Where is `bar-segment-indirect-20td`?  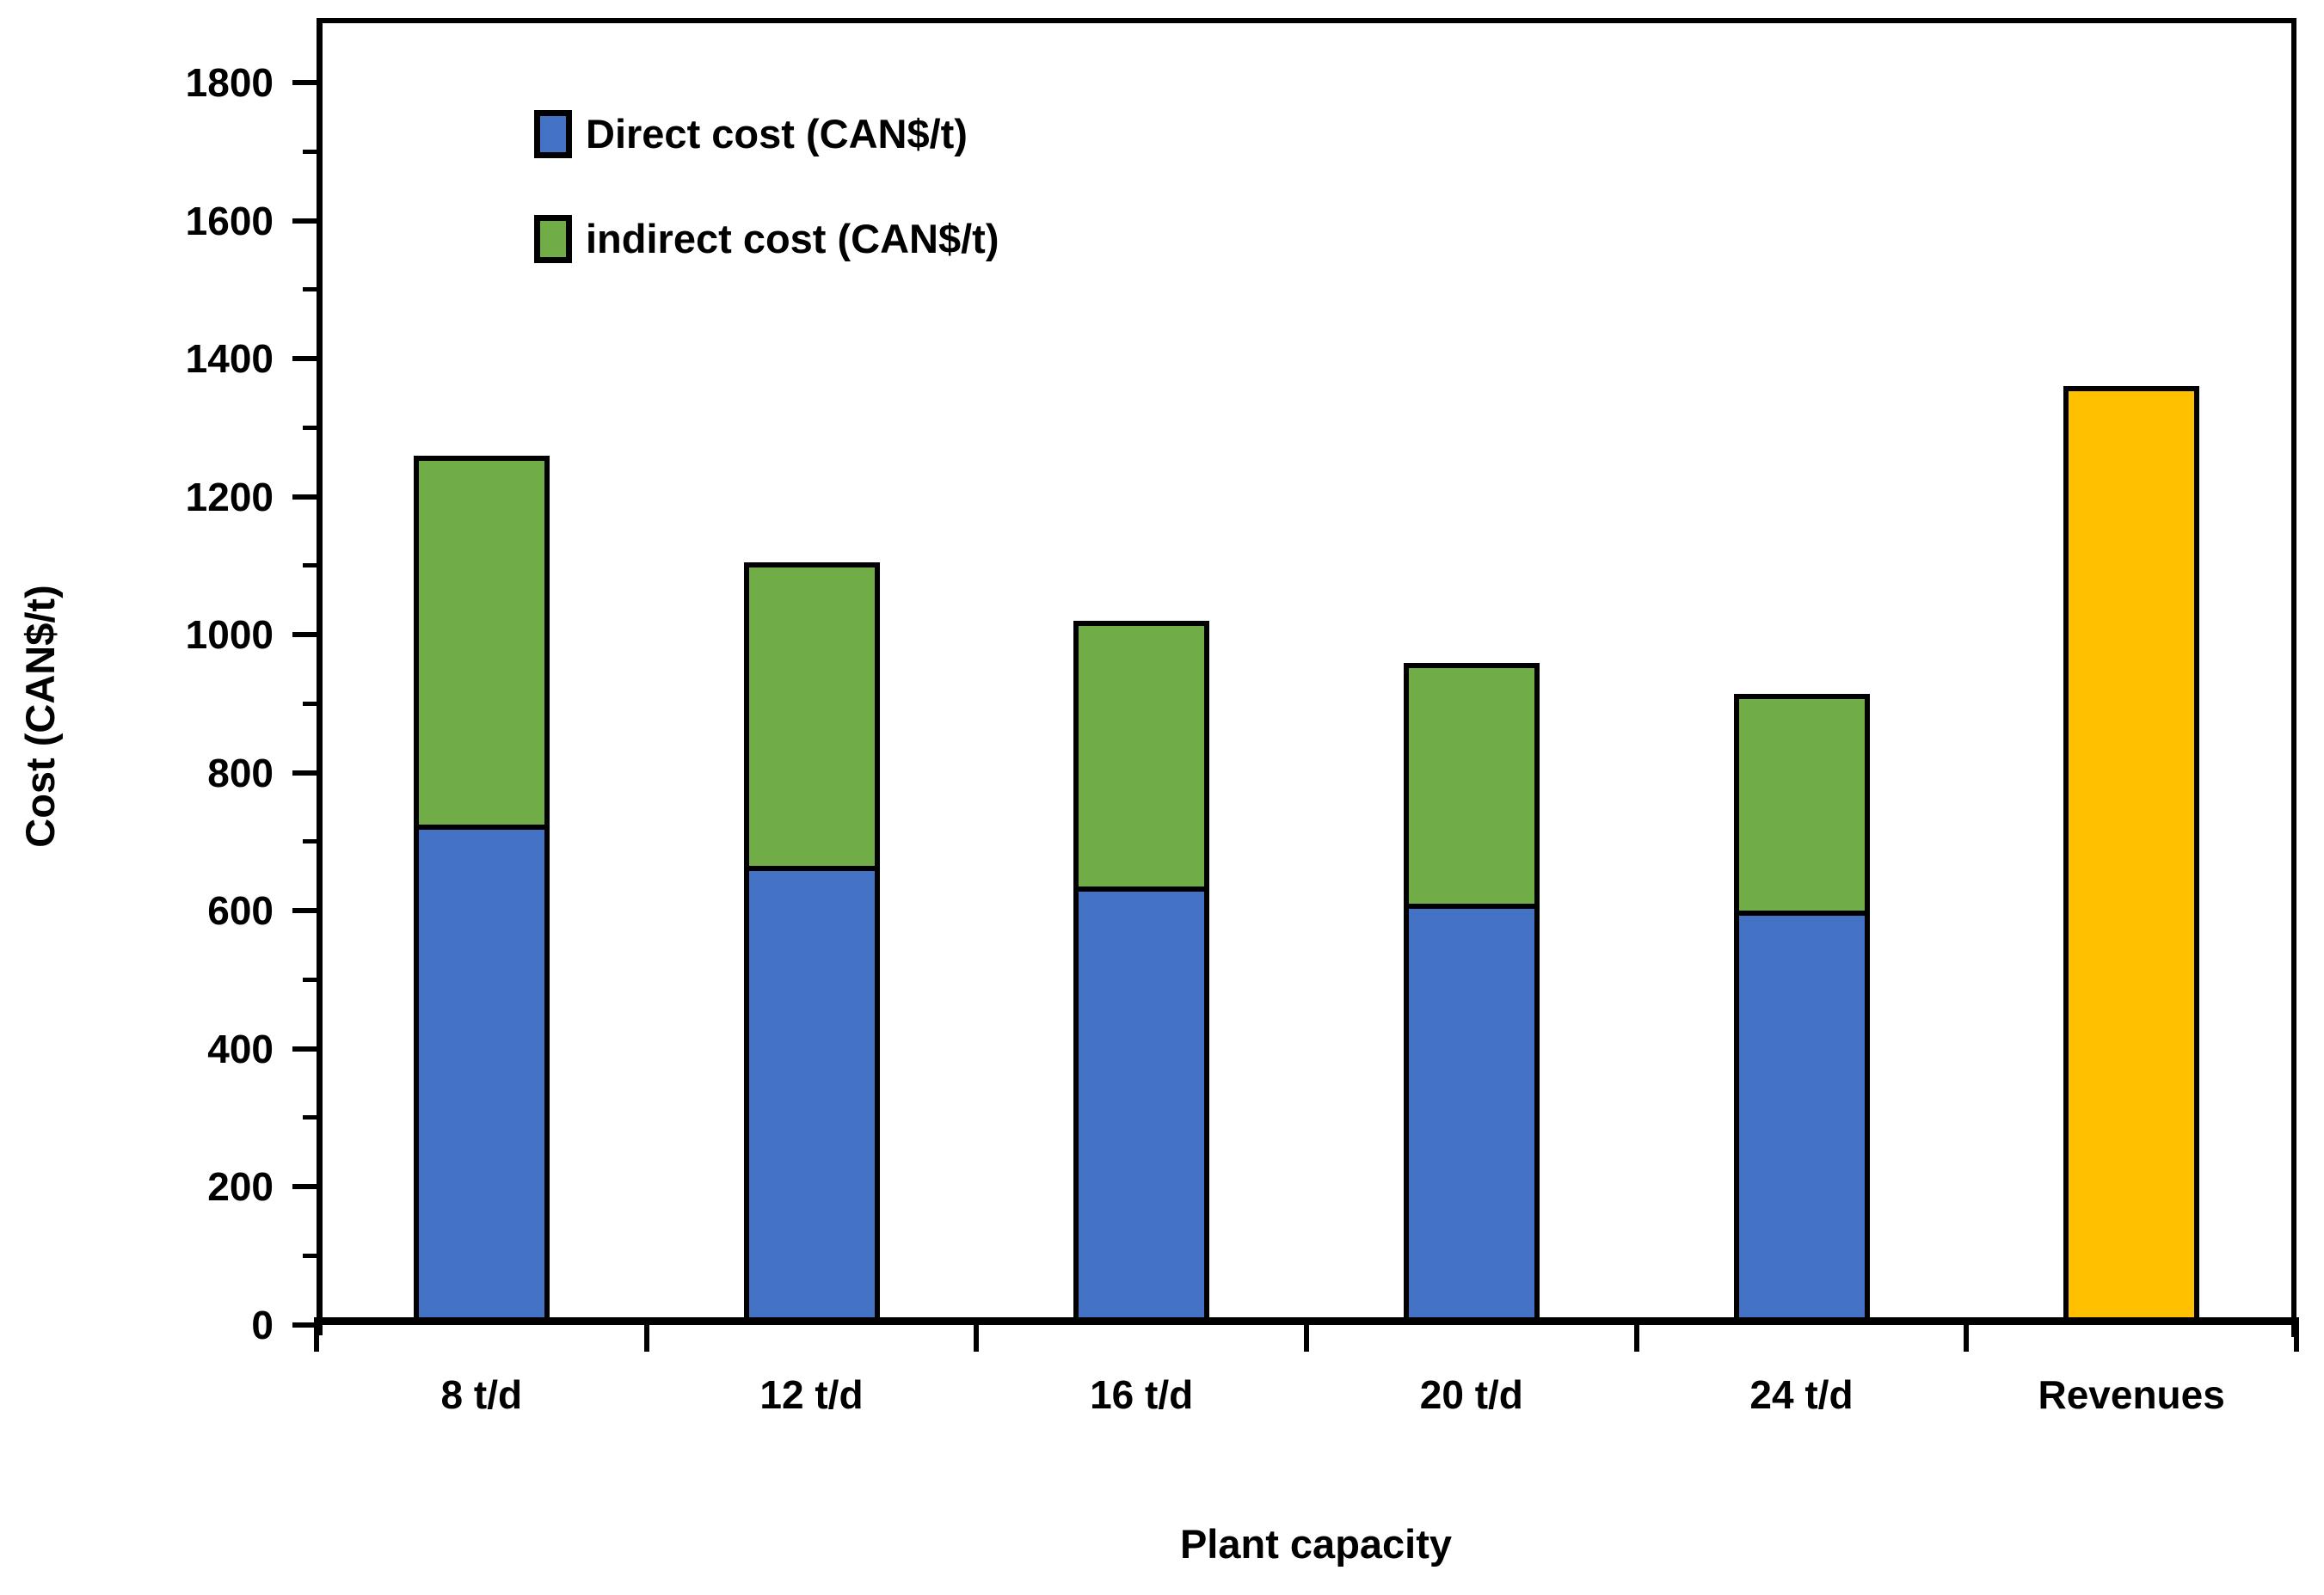 bar-segment-indirect-20td is located at coordinates (1471, 783).